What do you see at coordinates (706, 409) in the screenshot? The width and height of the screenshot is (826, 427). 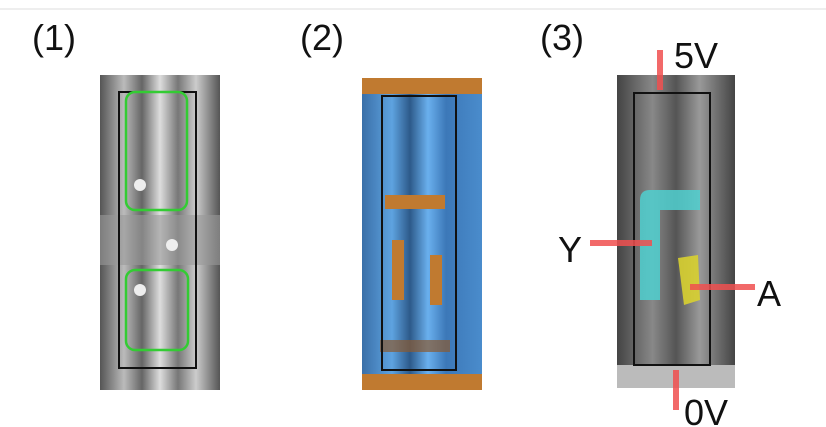 I see `annotation: 0V` at bounding box center [706, 409].